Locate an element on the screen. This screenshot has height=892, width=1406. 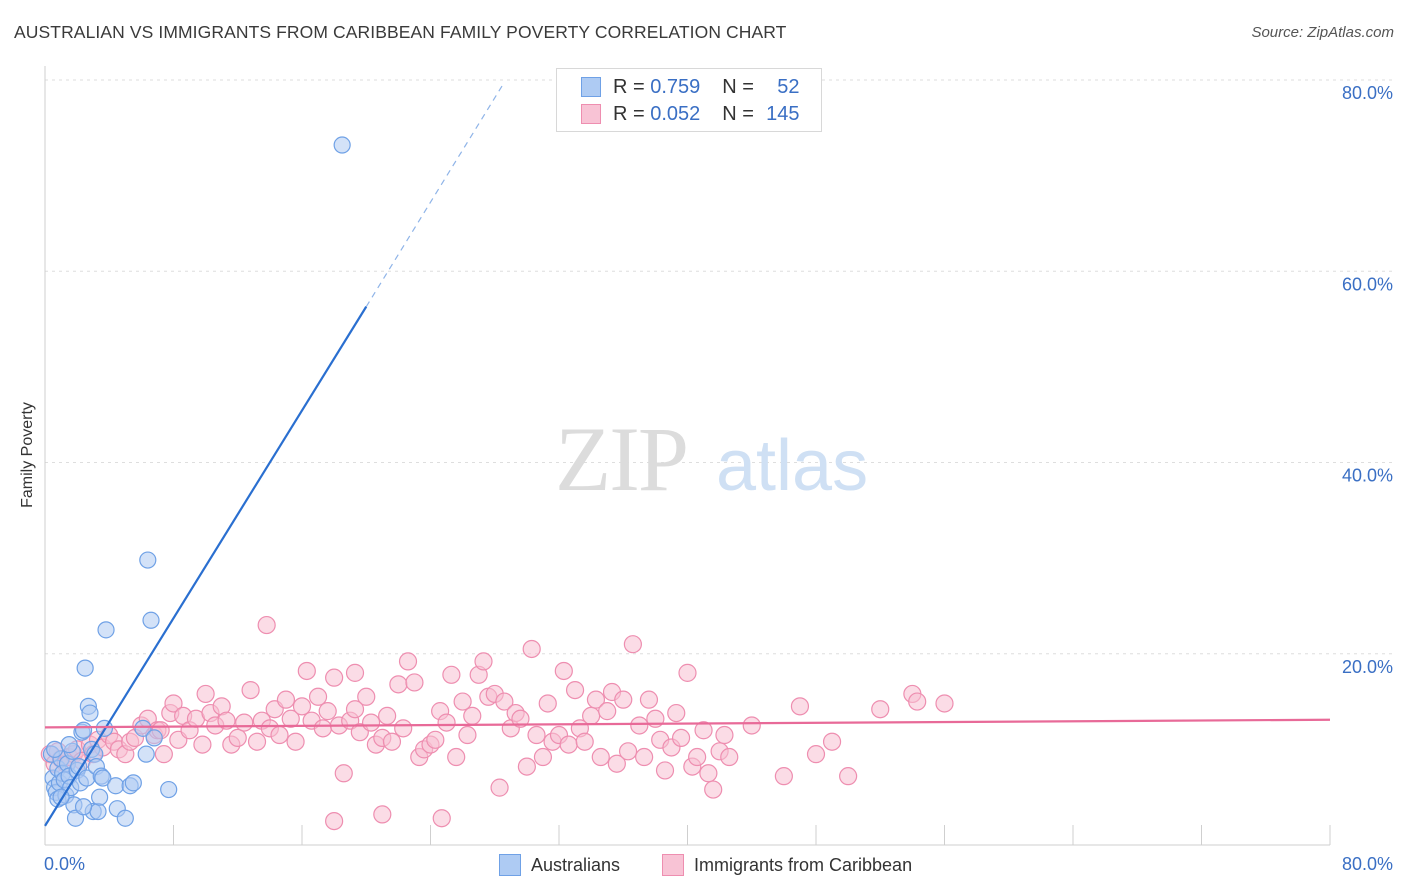
legend-swatch-pink is located at coordinates (591, 114).